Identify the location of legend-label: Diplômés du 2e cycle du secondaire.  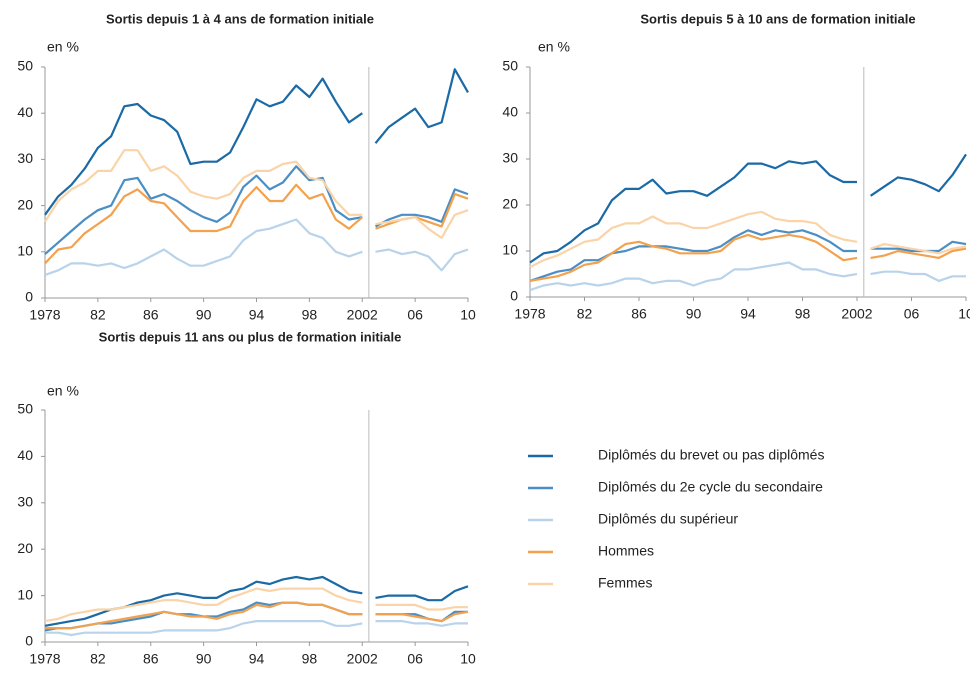
(710, 487).